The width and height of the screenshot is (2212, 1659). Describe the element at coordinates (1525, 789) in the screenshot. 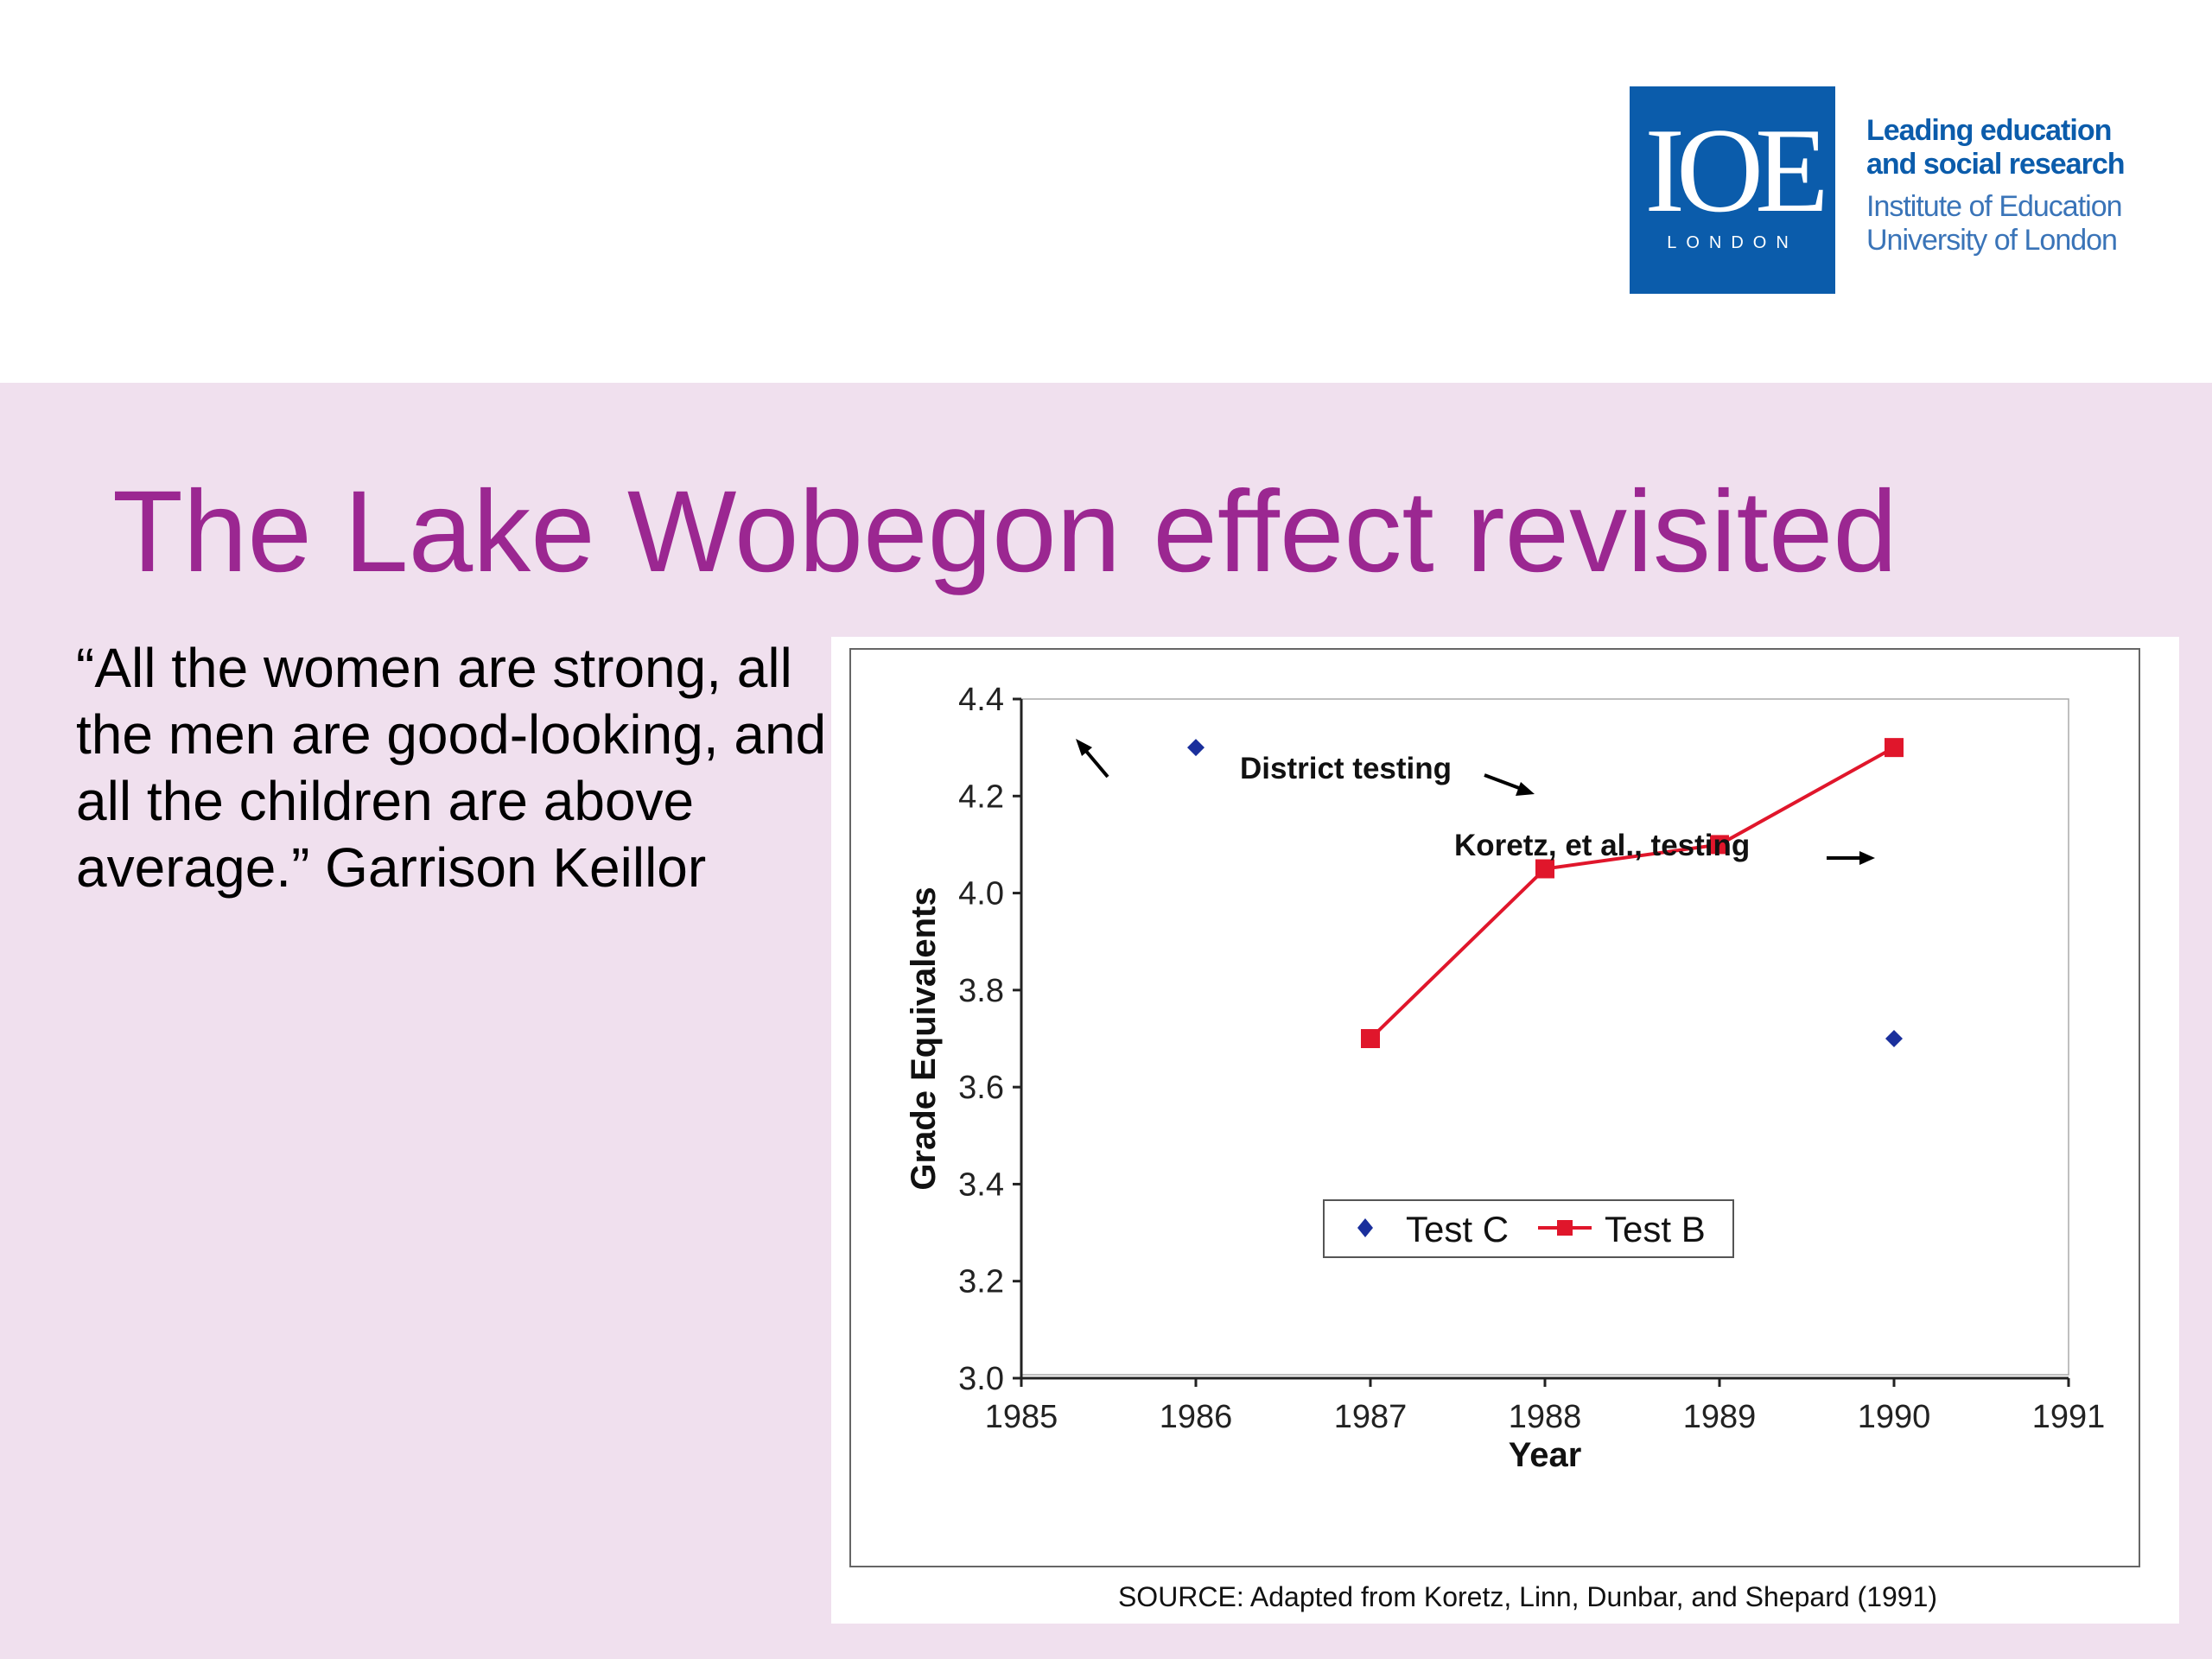

I see `arrow-head-district-1988` at that location.